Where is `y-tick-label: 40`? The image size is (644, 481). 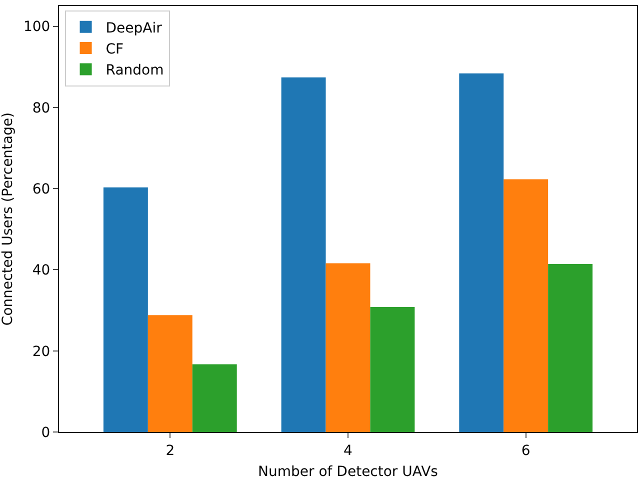
y-tick-label: 40 is located at coordinates (41, 270).